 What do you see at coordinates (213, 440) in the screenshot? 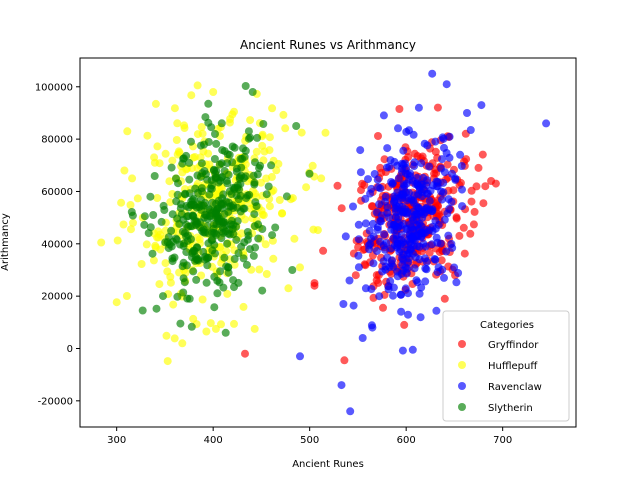
I see `x-tick-label: 400` at bounding box center [213, 440].